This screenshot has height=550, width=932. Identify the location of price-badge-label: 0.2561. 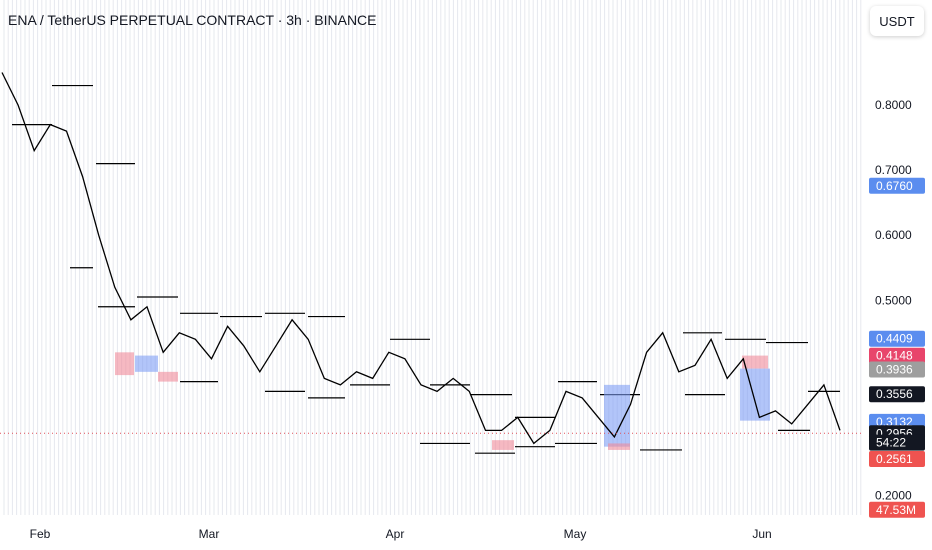
(894, 459).